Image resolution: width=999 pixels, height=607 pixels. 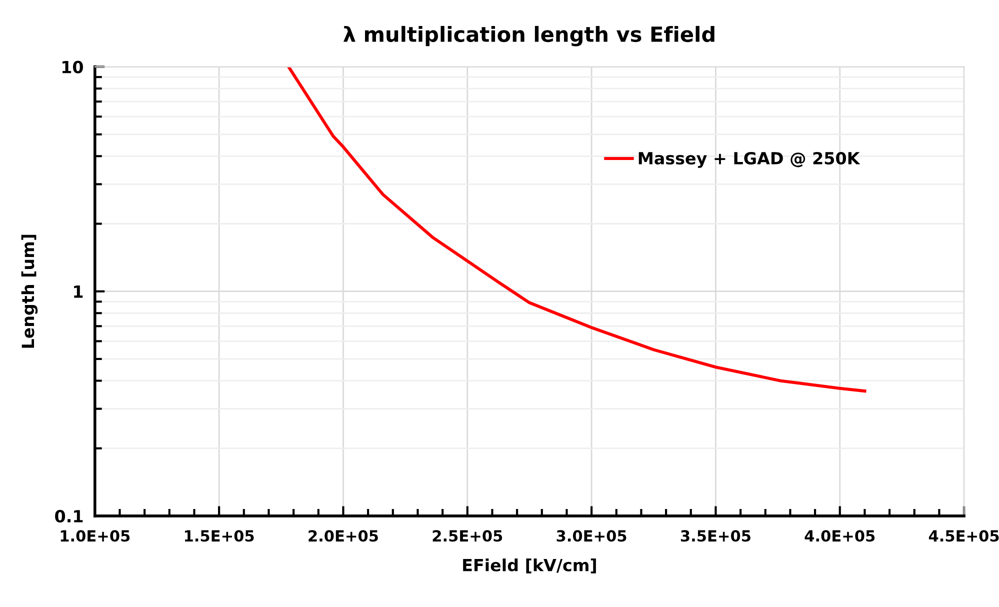 I want to click on y-tick-label: 10, so click(x=72, y=67).